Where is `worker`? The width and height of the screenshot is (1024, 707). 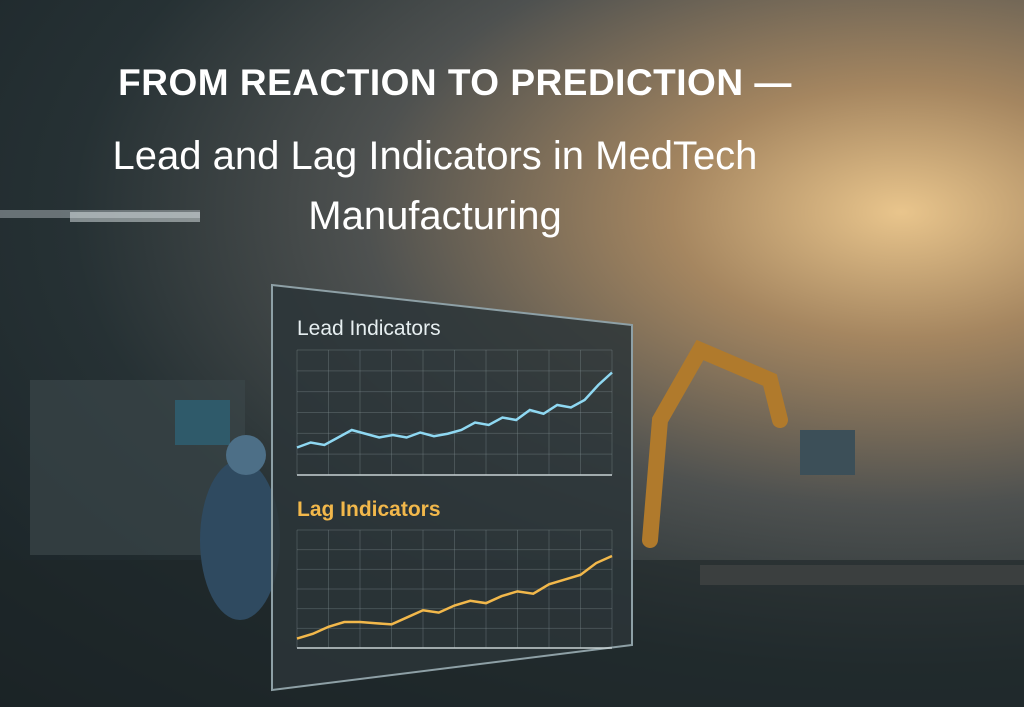
worker is located at coordinates (240, 540).